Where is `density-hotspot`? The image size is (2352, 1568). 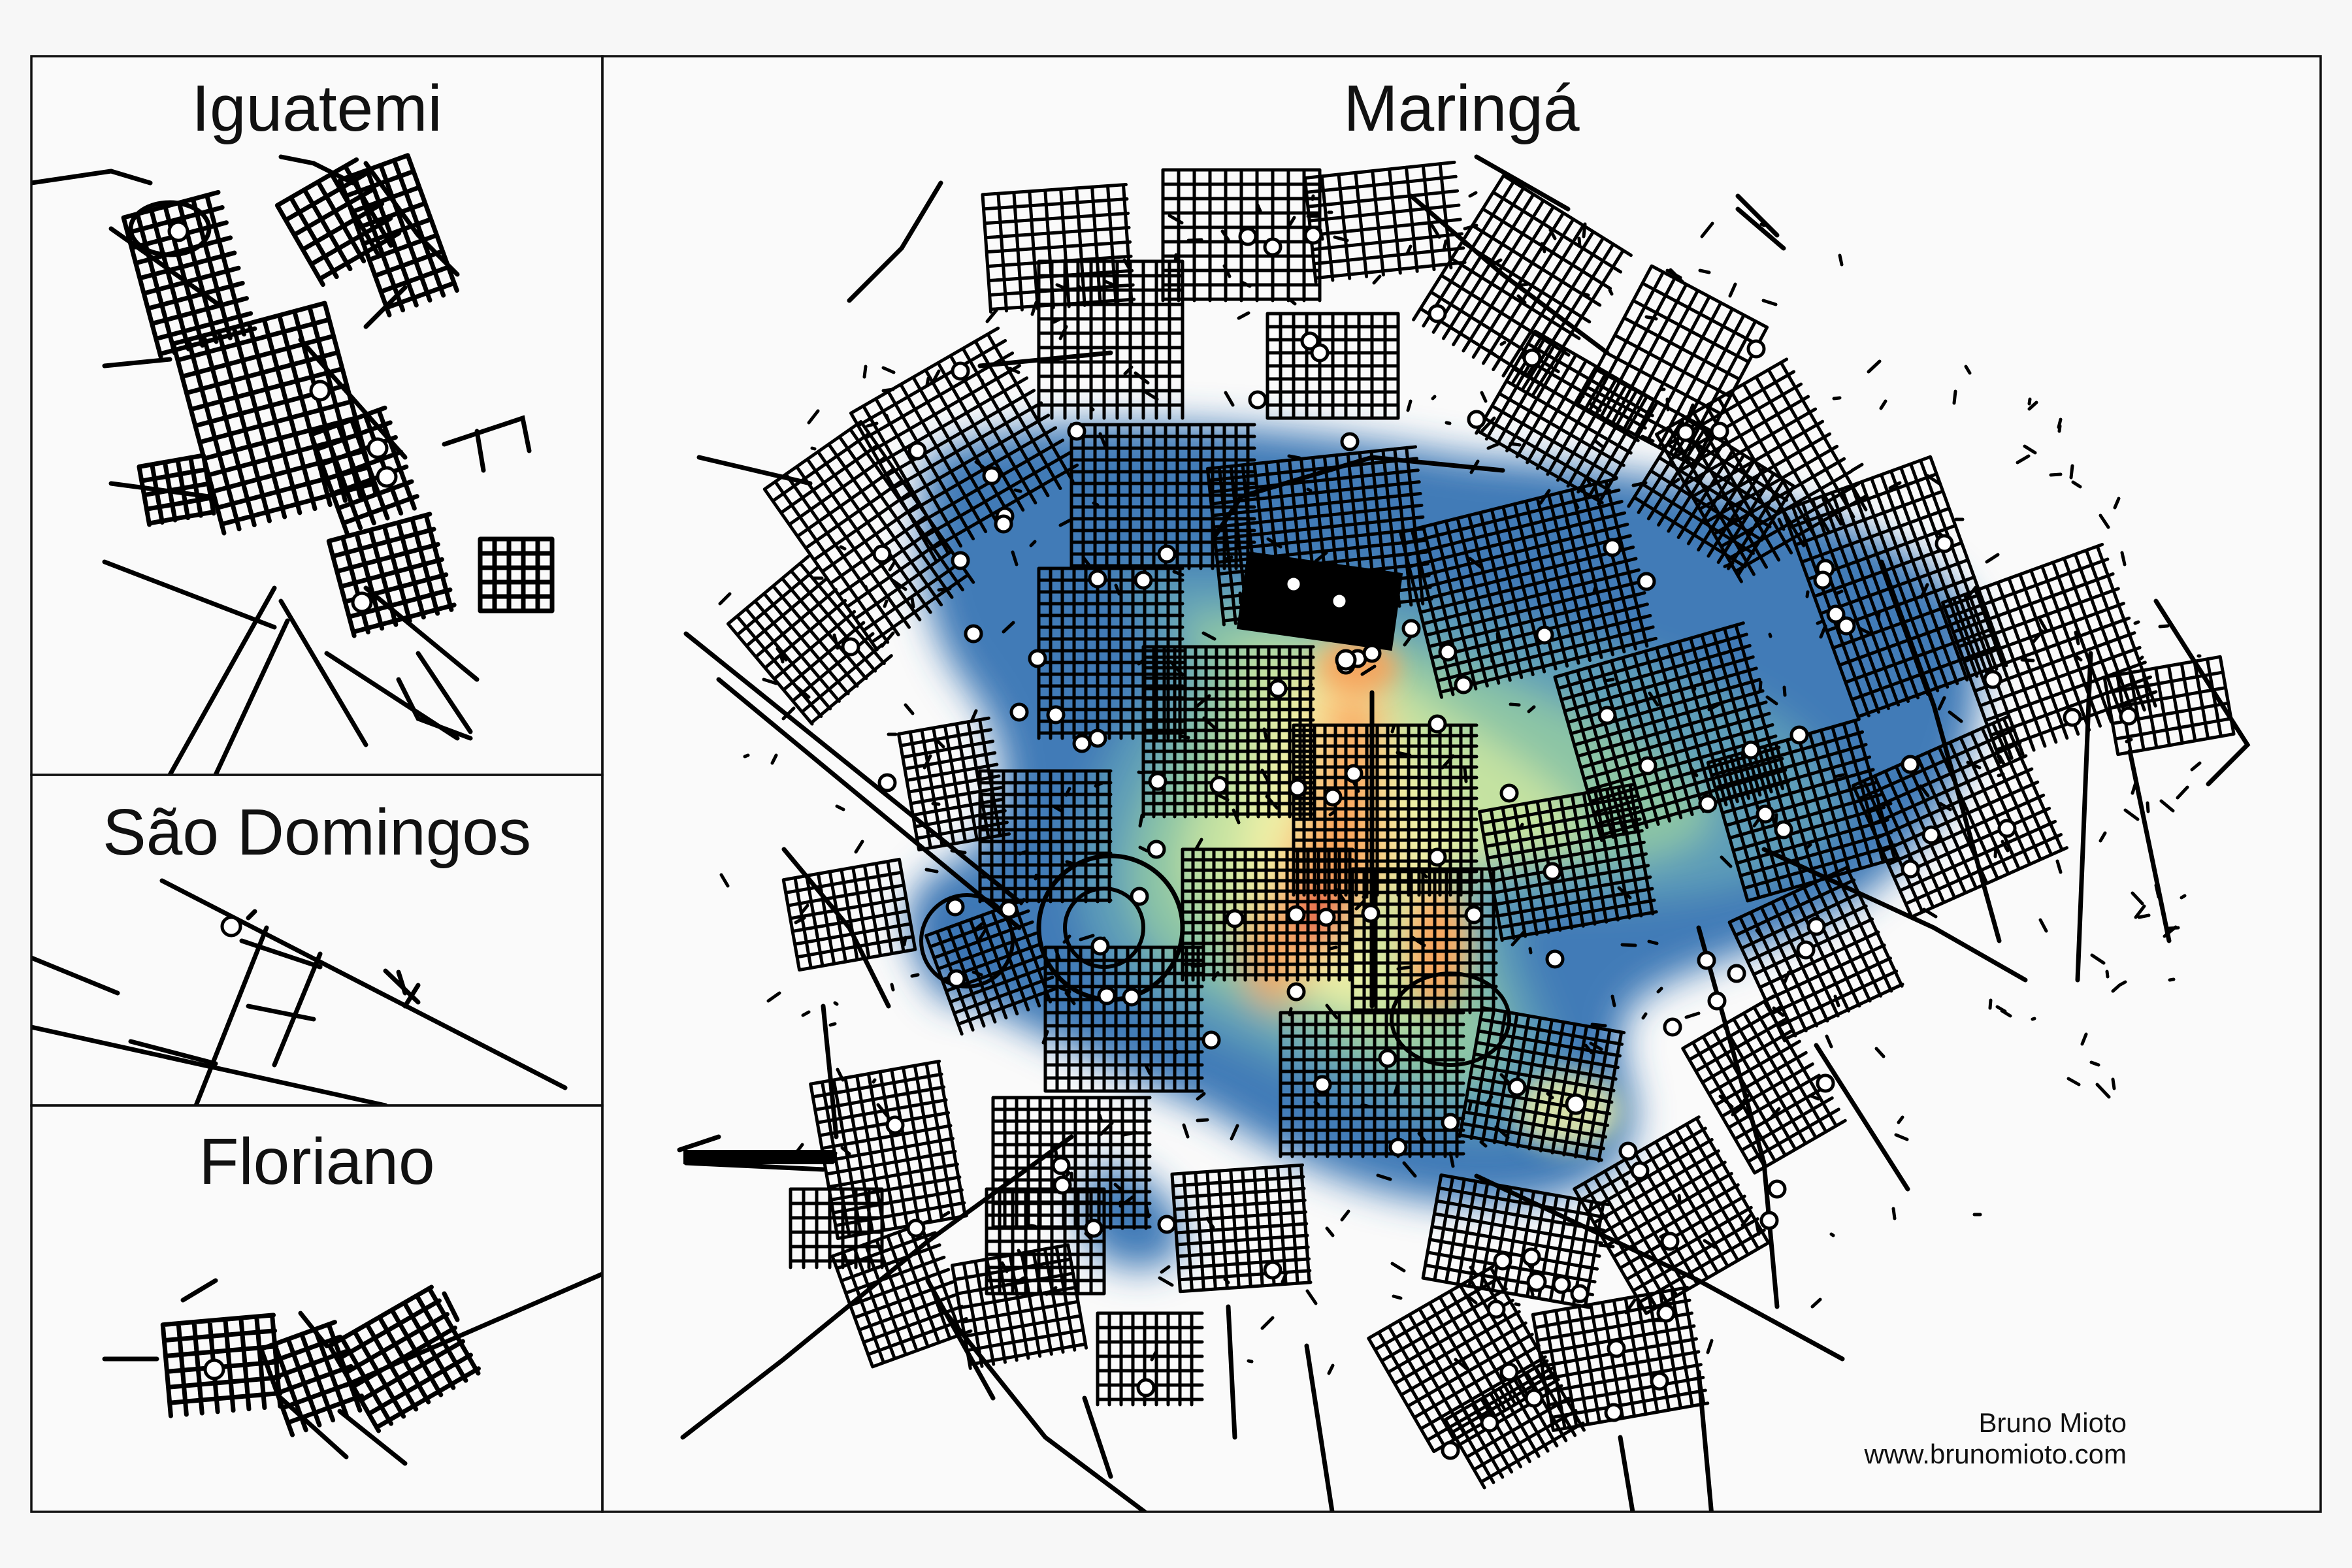 density-hotspot is located at coordinates (1437, 954).